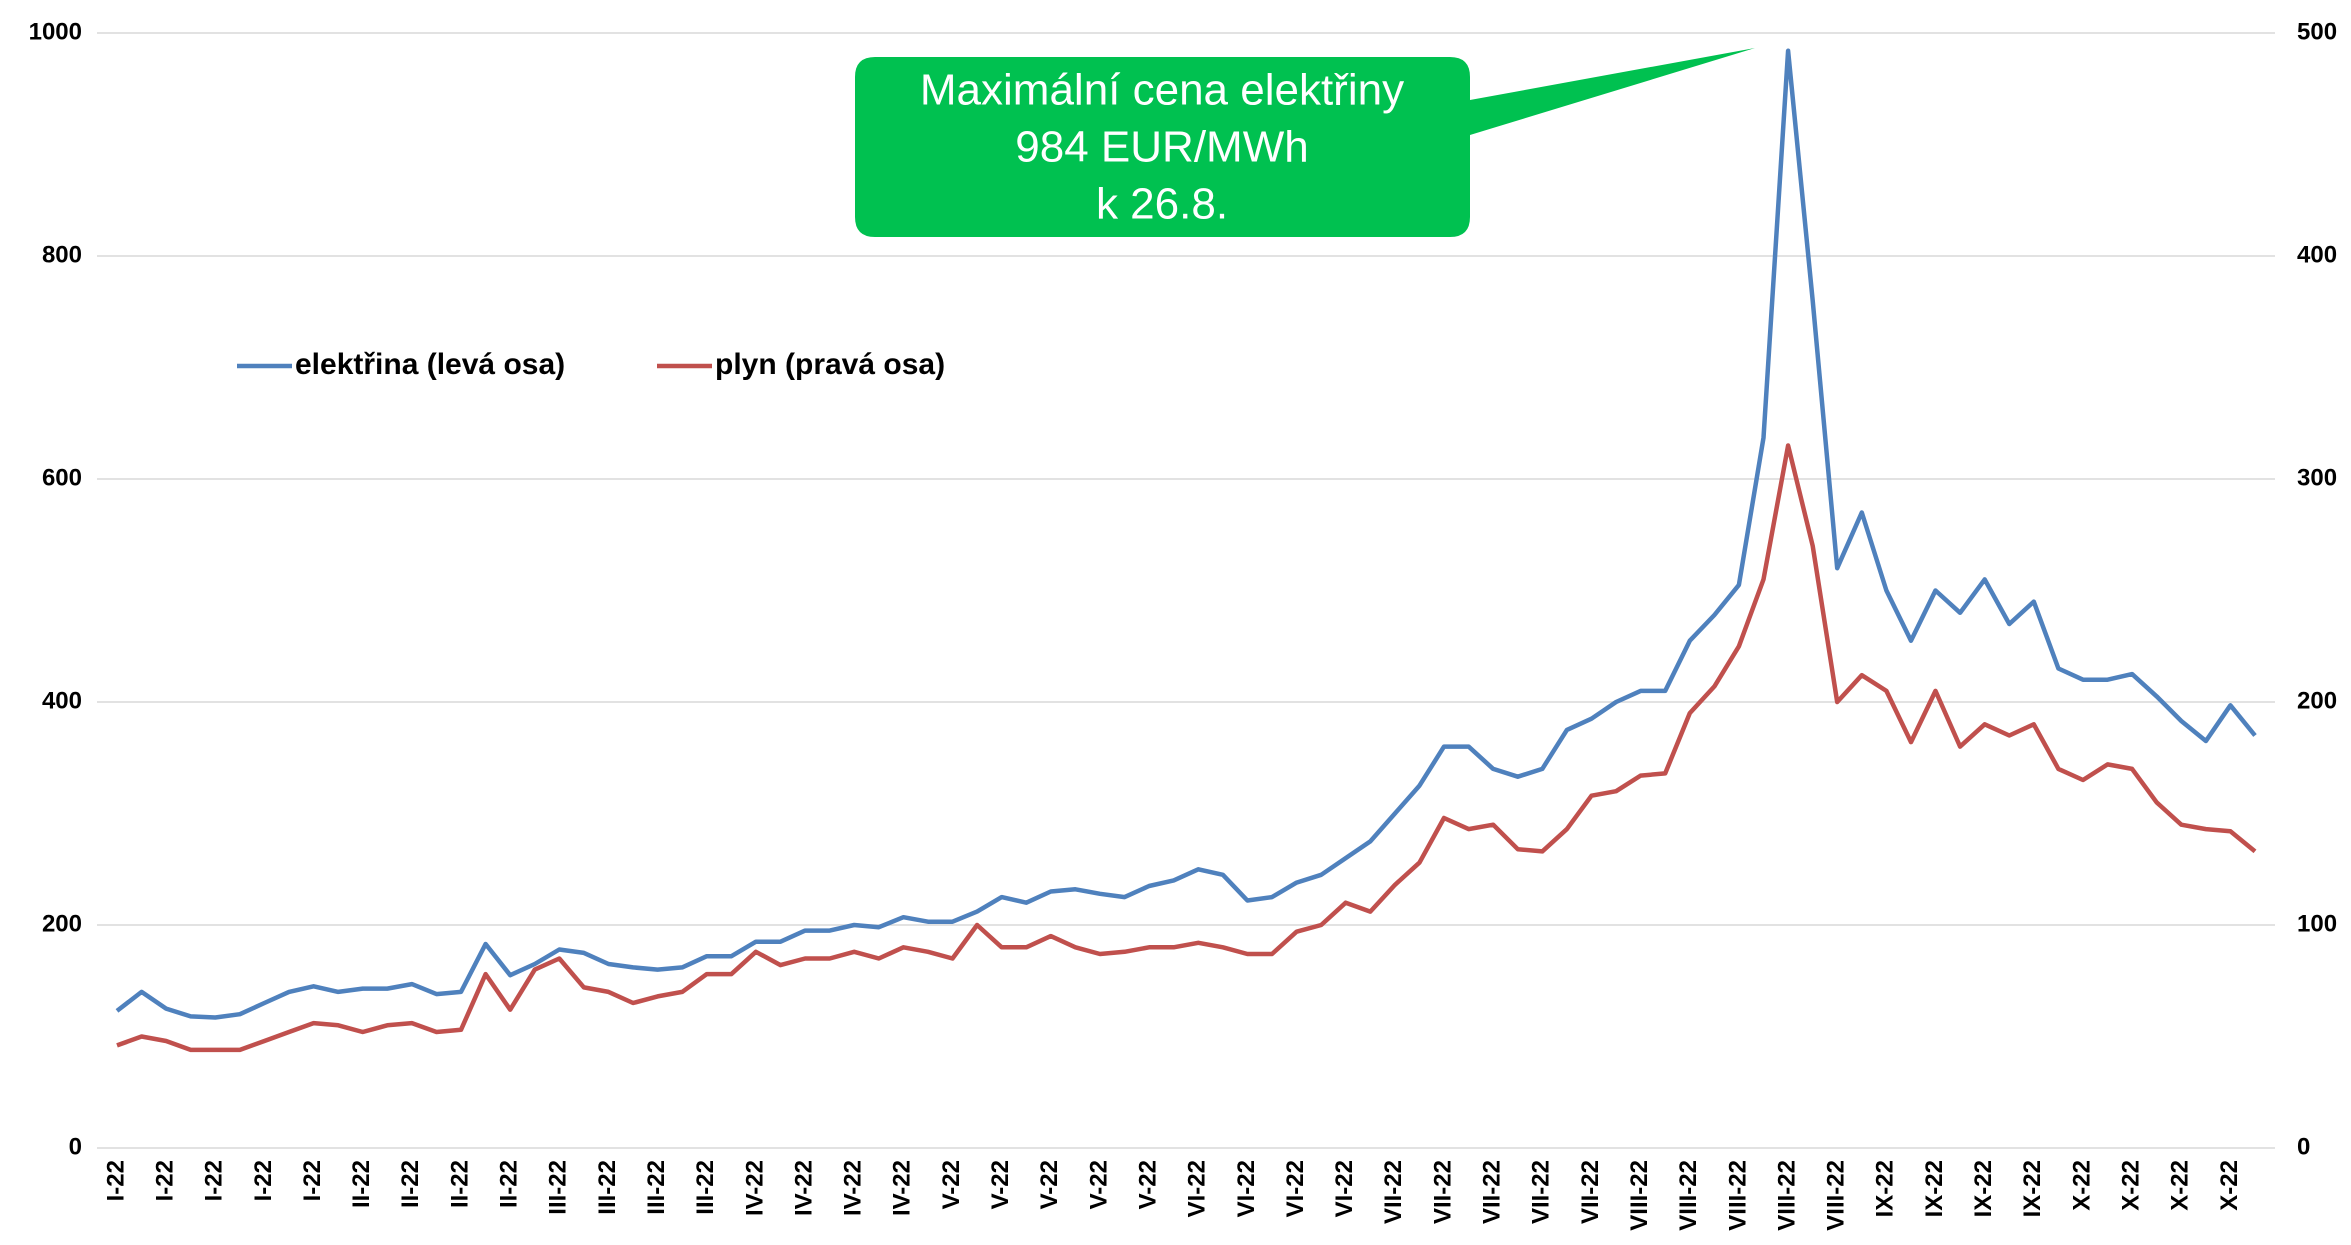 The image size is (2351, 1245). What do you see at coordinates (55, 31) in the screenshot?
I see `y-tick-label: 1000` at bounding box center [55, 31].